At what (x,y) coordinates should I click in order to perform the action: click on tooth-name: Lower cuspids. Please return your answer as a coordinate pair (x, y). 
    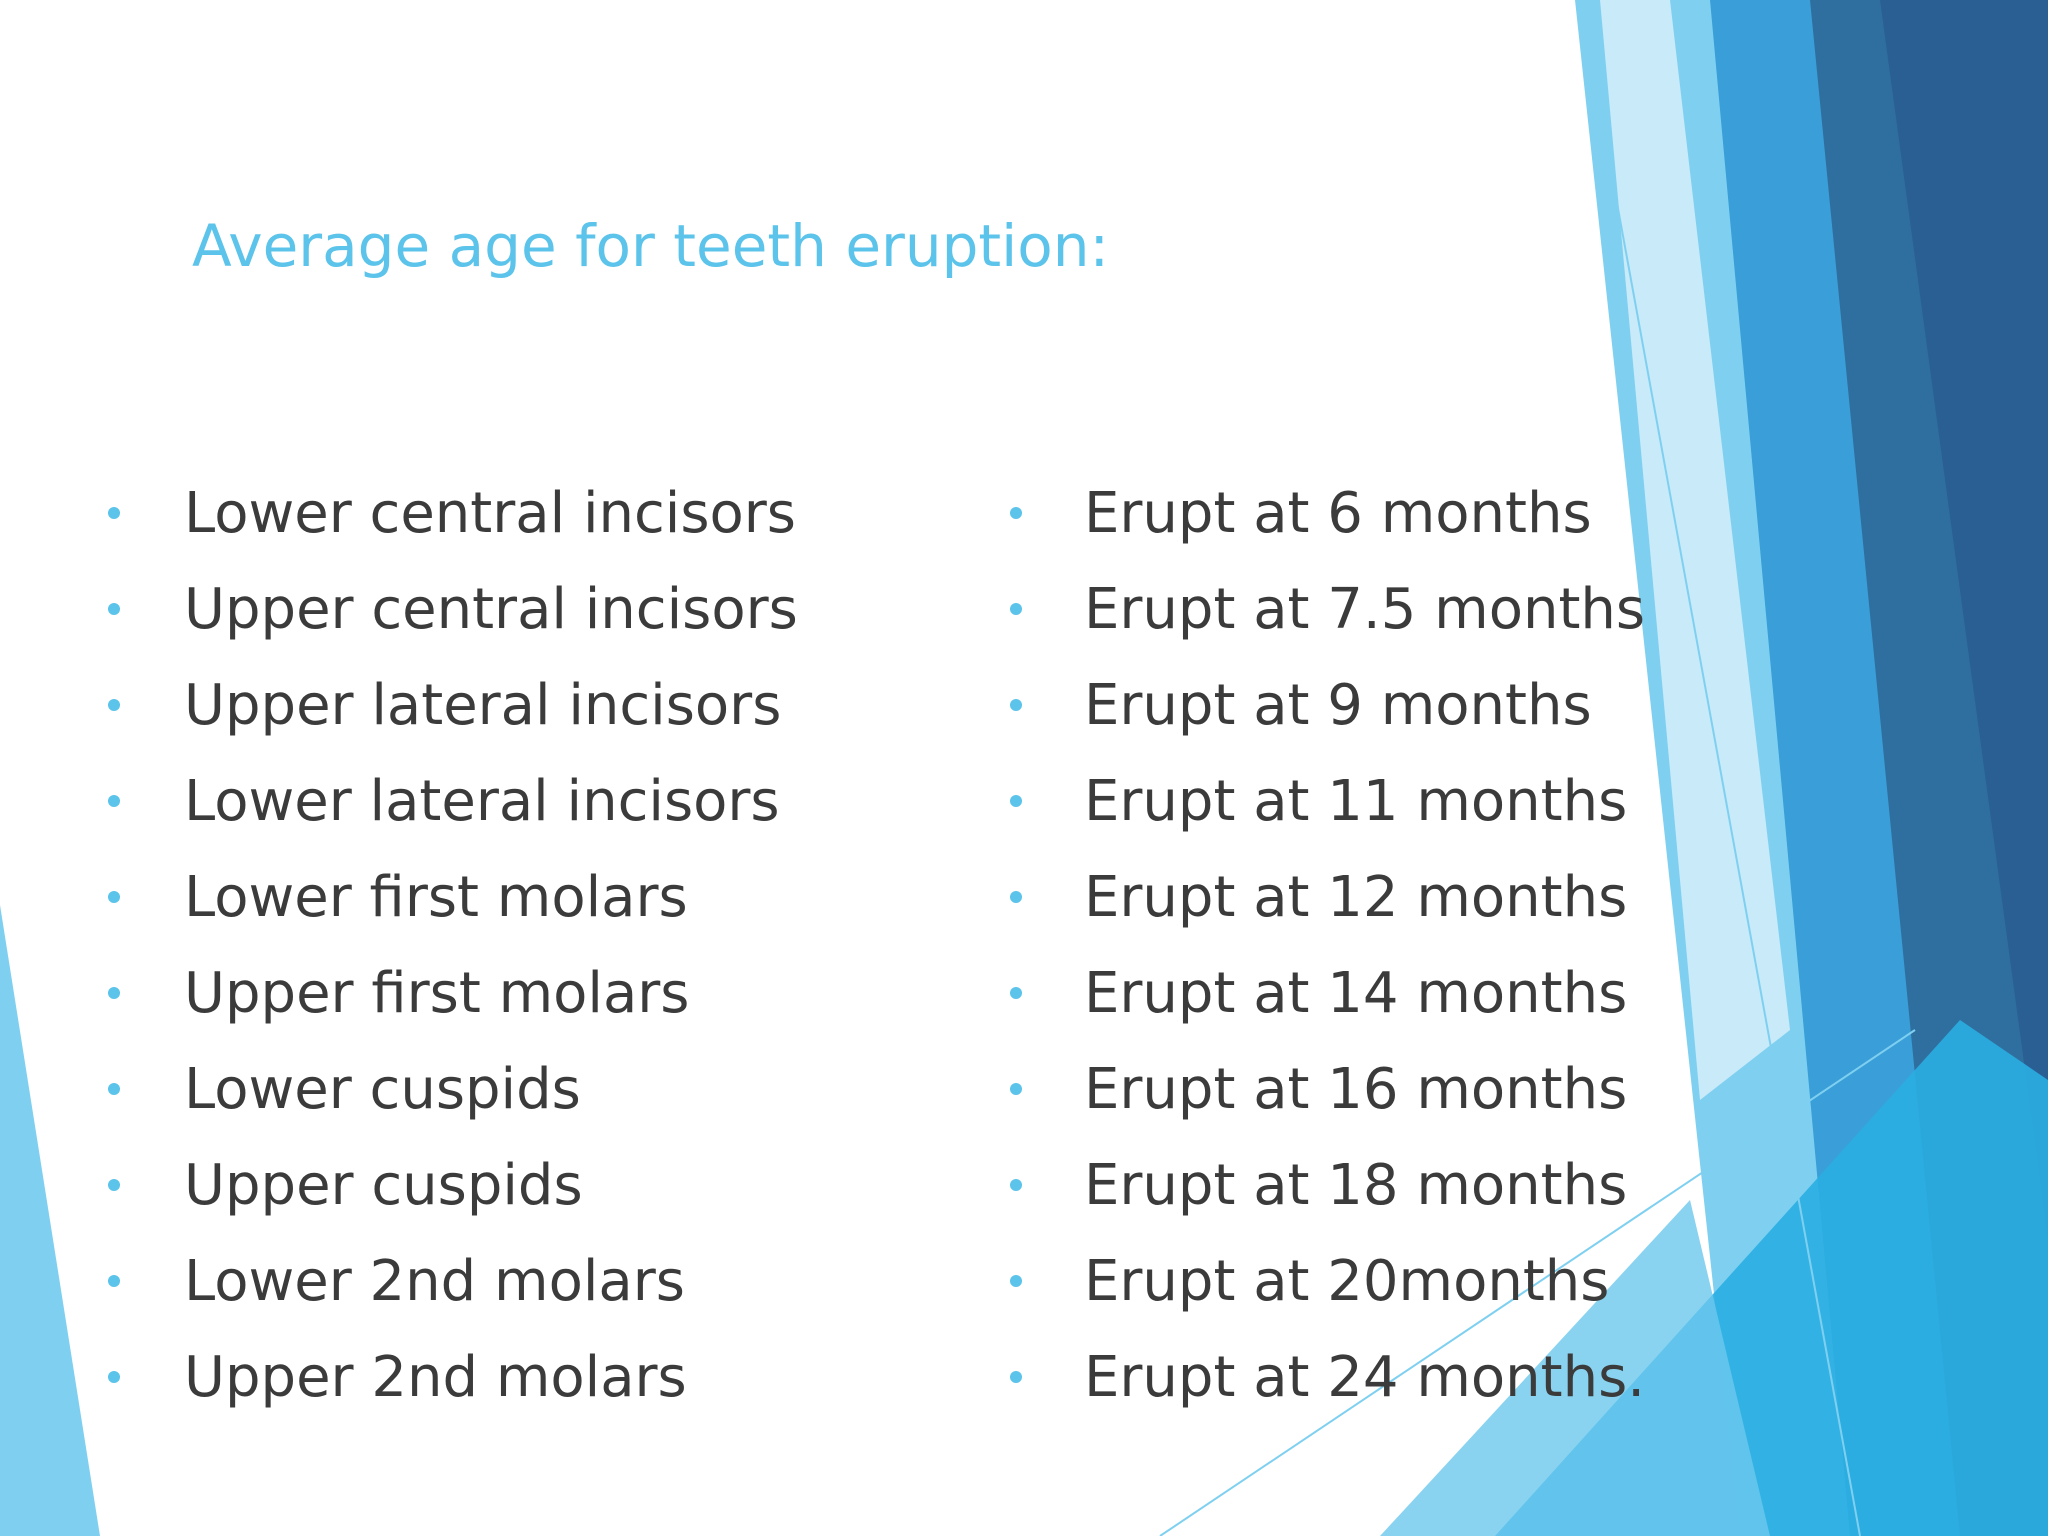
    Looking at the image, I should click on (382, 1089).